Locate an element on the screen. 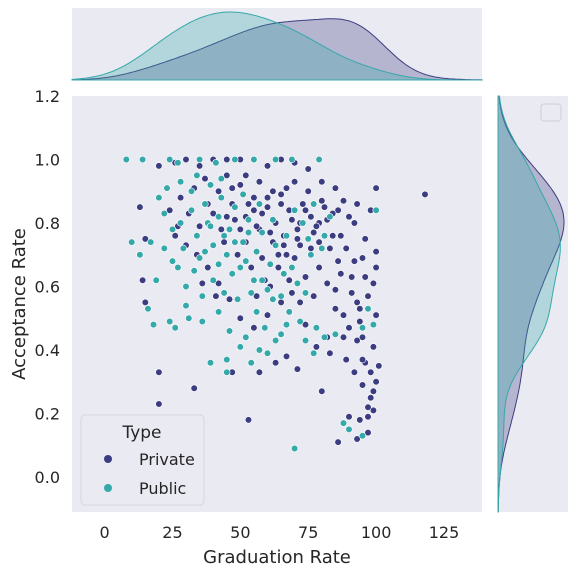  top-kde-private is located at coordinates (277, 49).